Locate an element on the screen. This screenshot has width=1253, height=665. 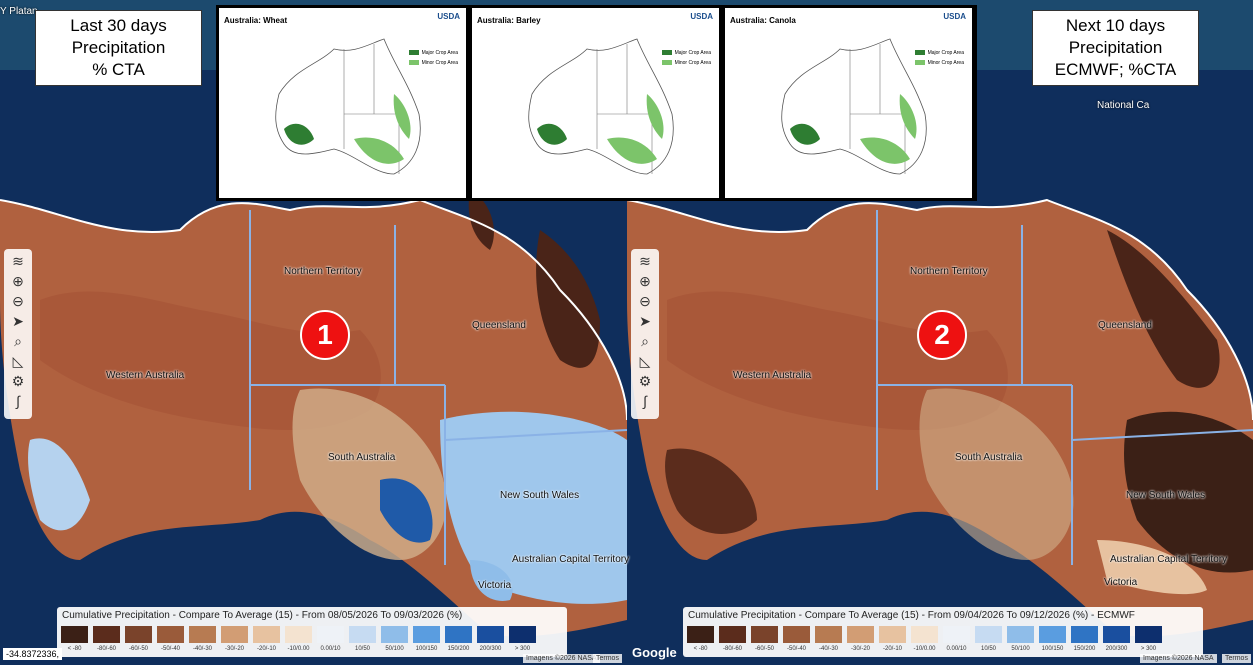
legend-bin-label: 200/300 is located at coordinates (490, 649).